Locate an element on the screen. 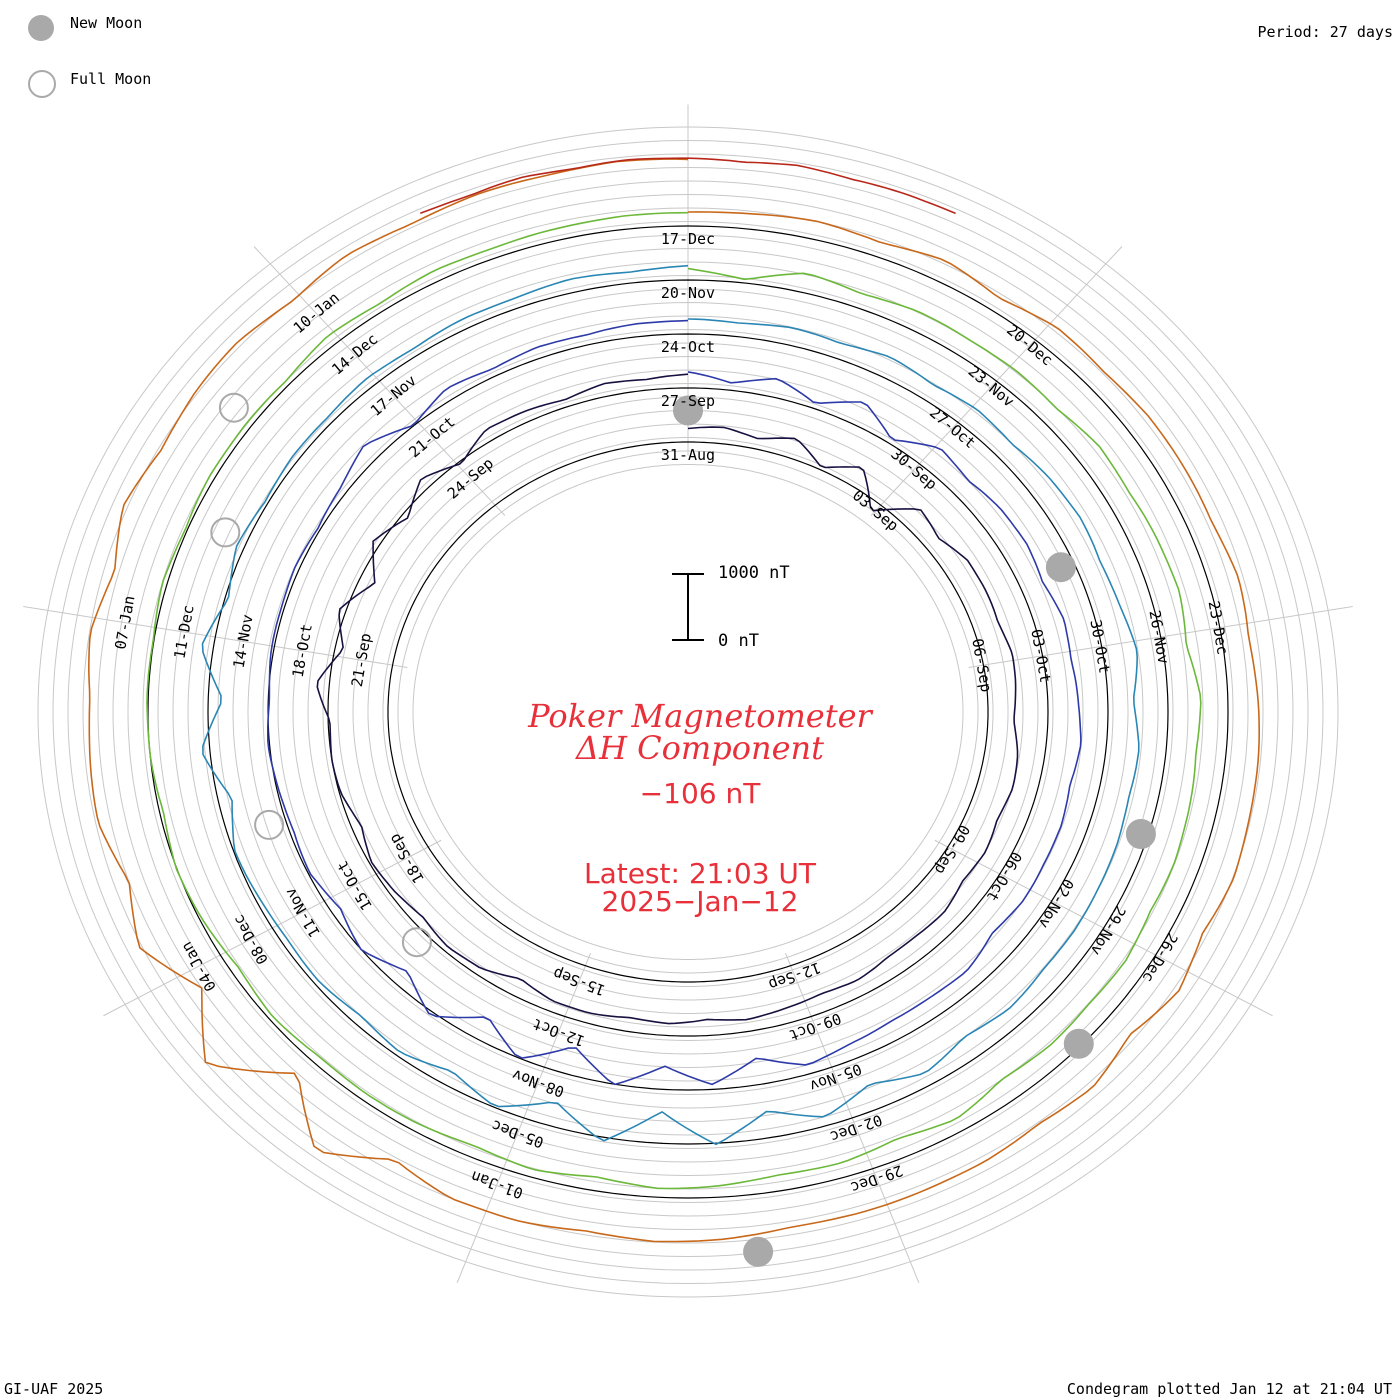 The image size is (1400, 1400). grid-ring is located at coordinates (688, 712).